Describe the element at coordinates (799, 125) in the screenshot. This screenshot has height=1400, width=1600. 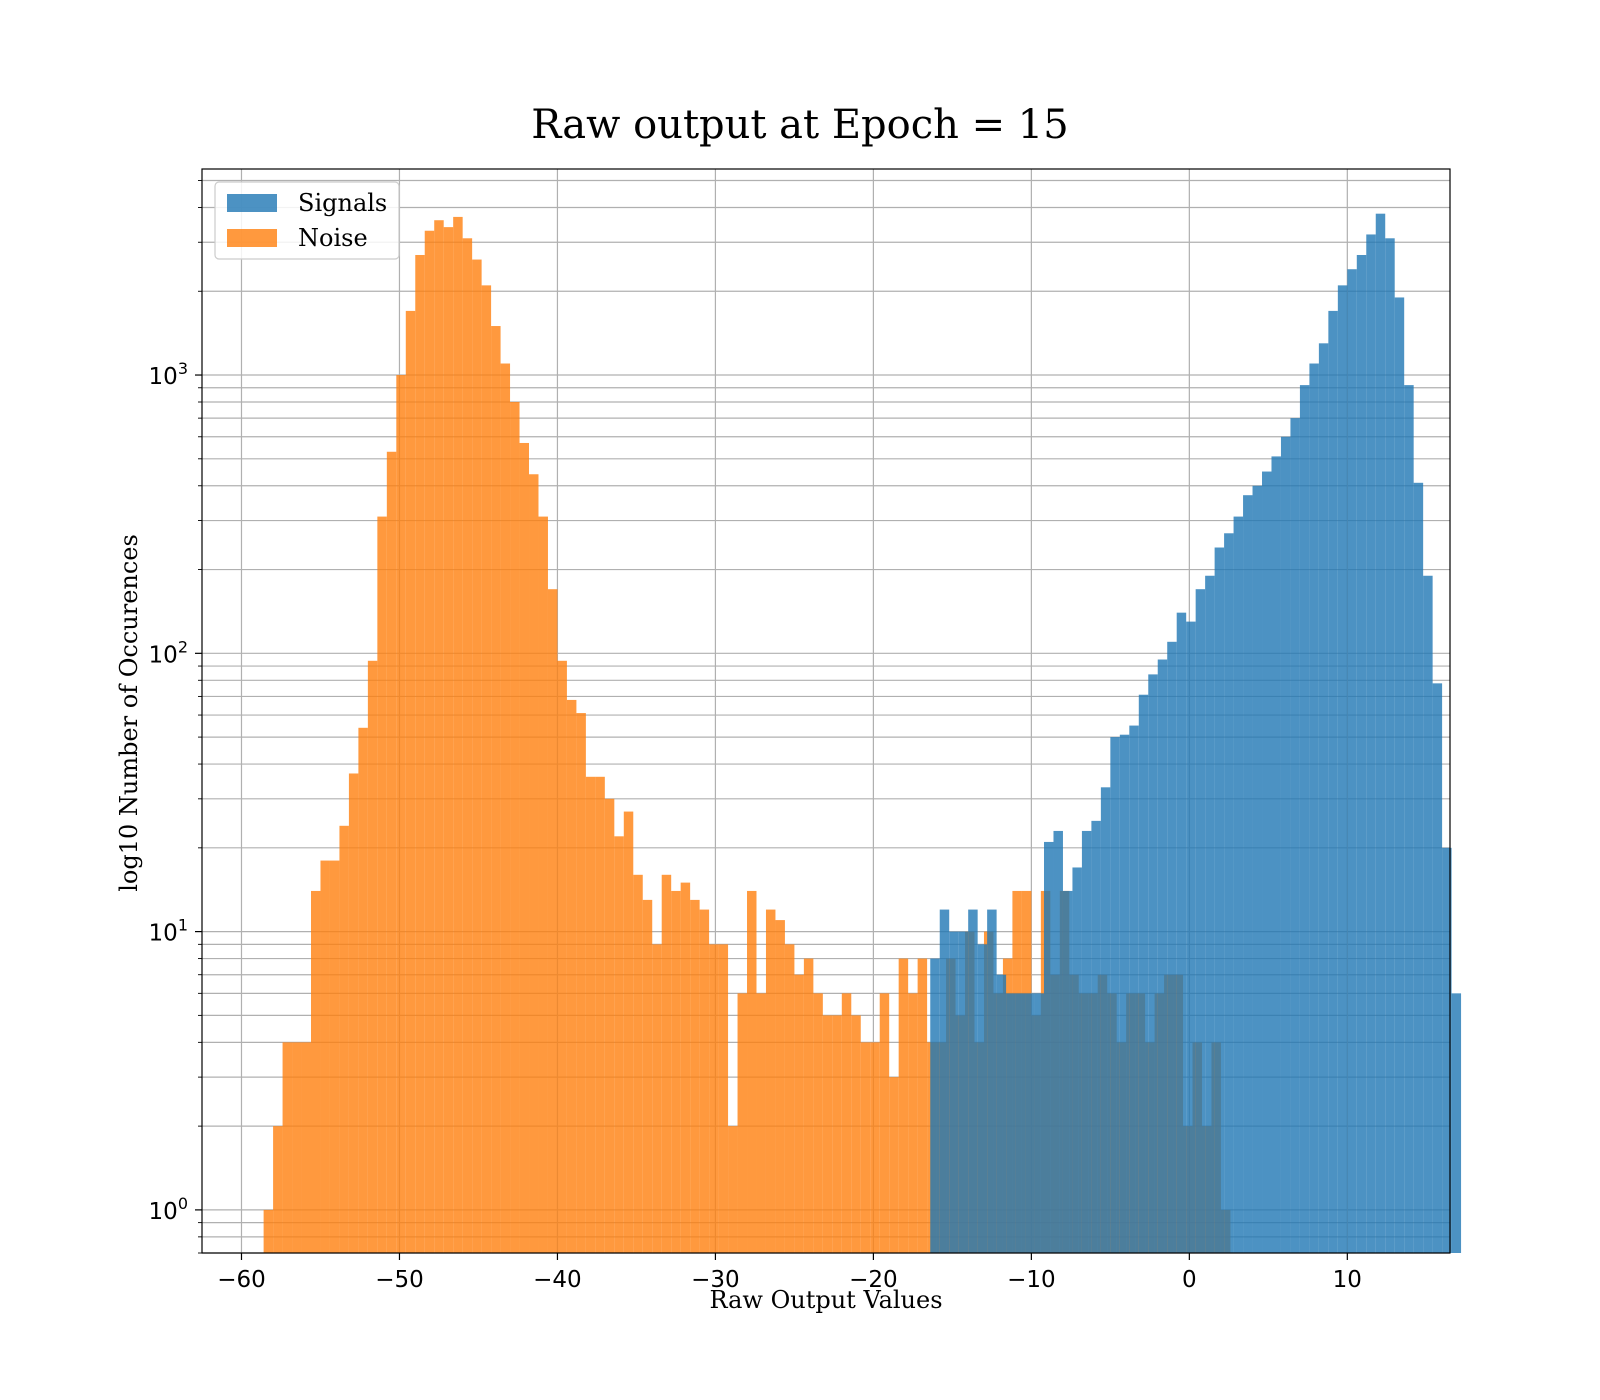
I see `chart-title: Raw output at Epoch = 15` at that location.